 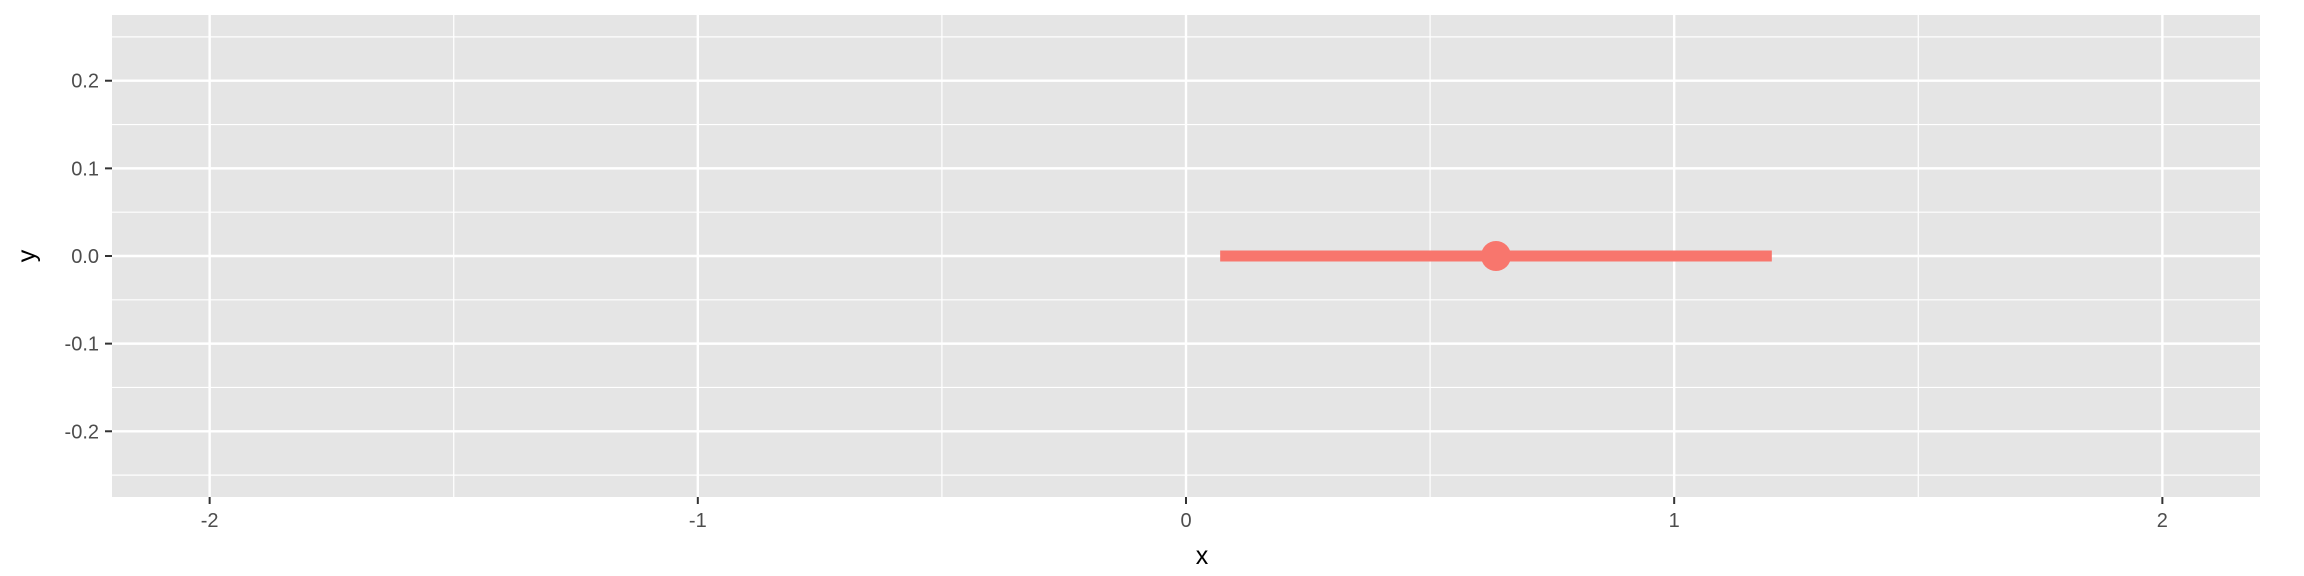 I want to click on data-marks, so click(x=1496, y=256).